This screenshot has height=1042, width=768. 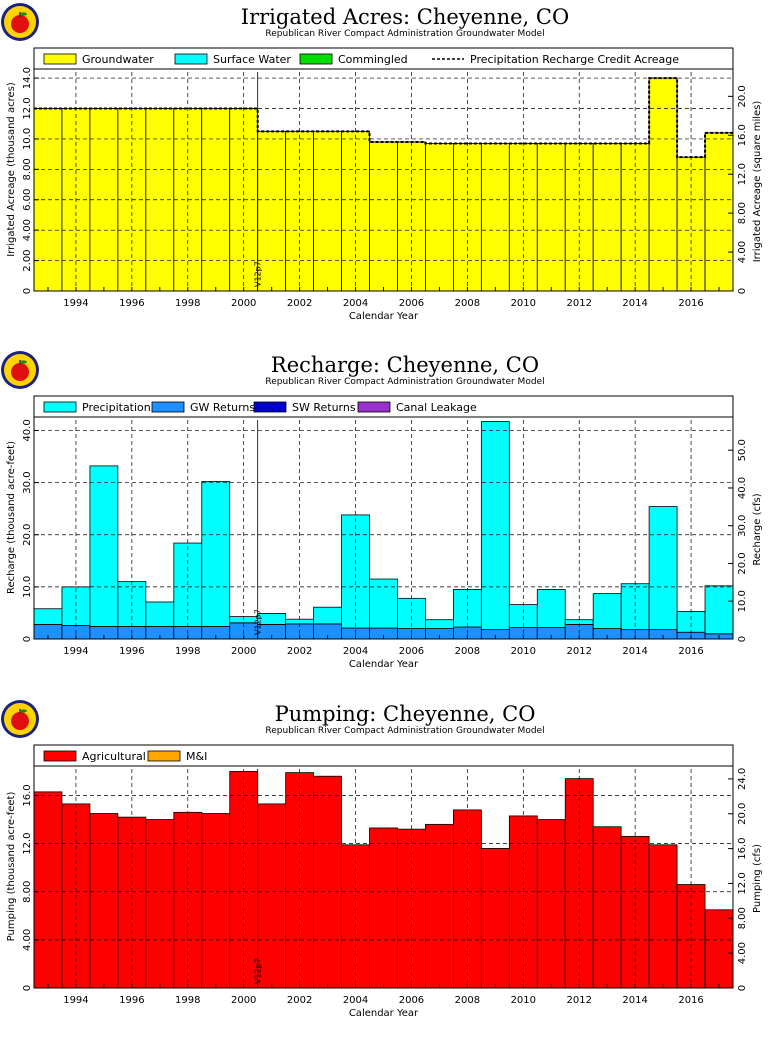 I want to click on x-tick-label: 2012, so click(x=578, y=1000).